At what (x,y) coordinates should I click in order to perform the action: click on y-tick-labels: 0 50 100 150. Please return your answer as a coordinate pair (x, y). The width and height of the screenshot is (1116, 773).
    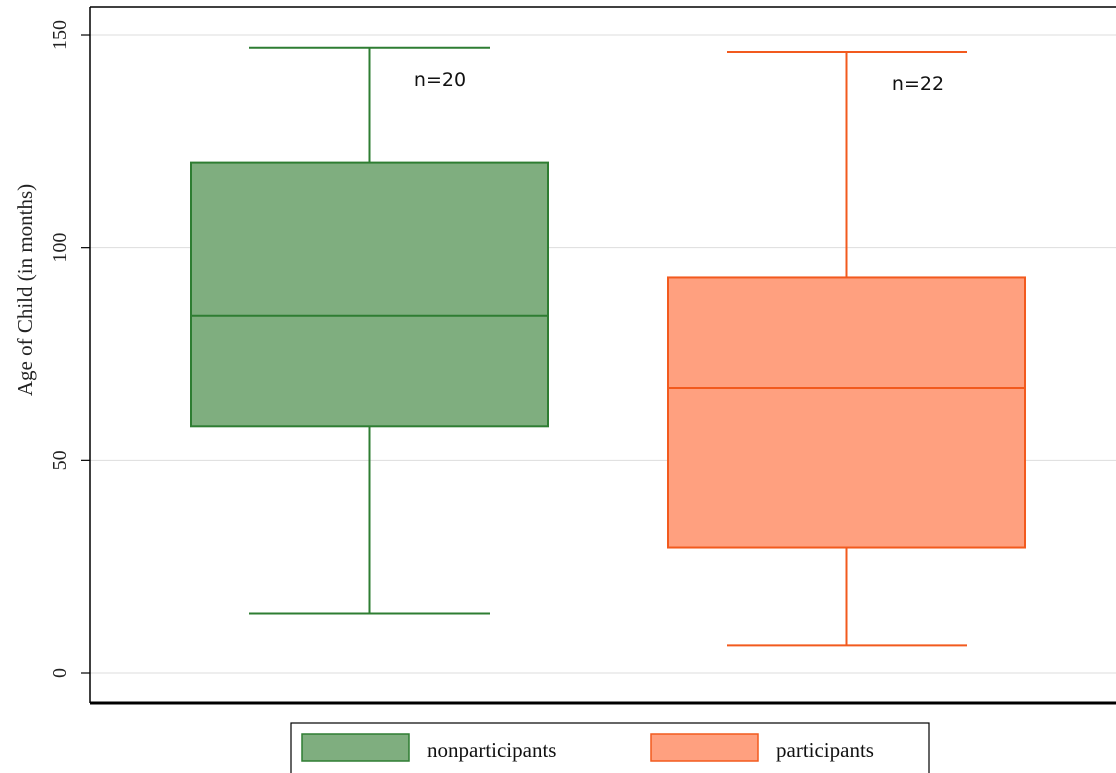
    Looking at the image, I should click on (69, 349).